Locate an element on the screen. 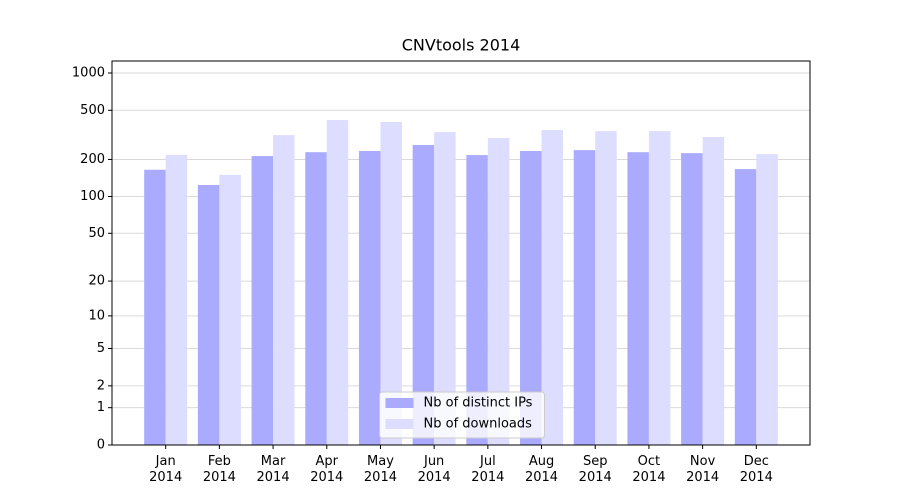 This screenshot has height=500, width=900. x-tick-label: Jan 2014 is located at coordinates (165, 469).